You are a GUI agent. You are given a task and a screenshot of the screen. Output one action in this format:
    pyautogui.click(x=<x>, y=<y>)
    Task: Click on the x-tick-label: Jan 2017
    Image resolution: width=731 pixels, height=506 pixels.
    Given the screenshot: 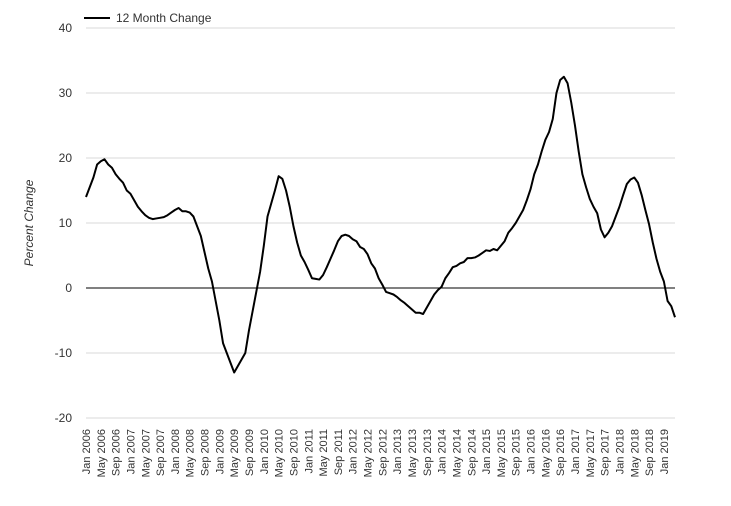 What is the action you would take?
    pyautogui.click(x=576, y=451)
    